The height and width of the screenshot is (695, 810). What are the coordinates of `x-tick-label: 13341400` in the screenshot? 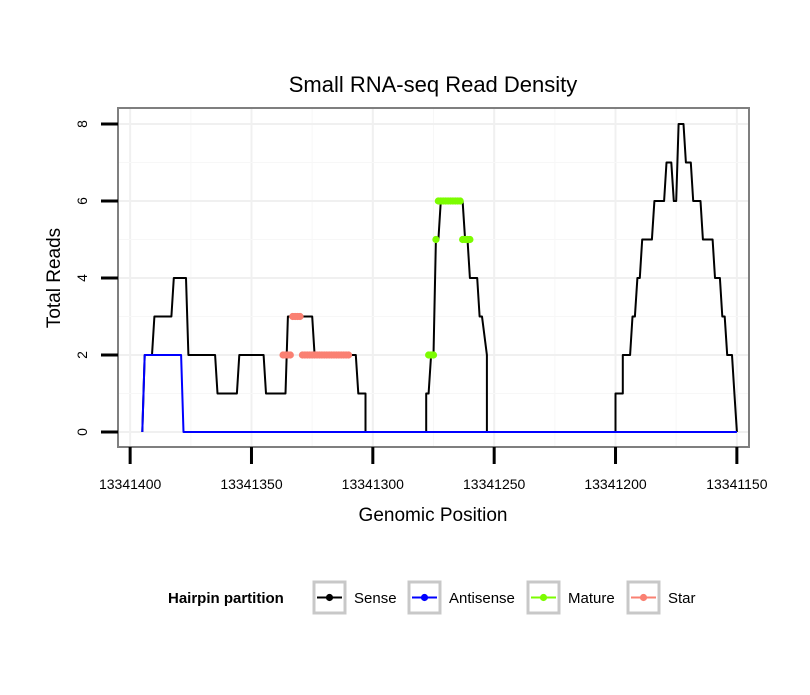 It's located at (130, 484).